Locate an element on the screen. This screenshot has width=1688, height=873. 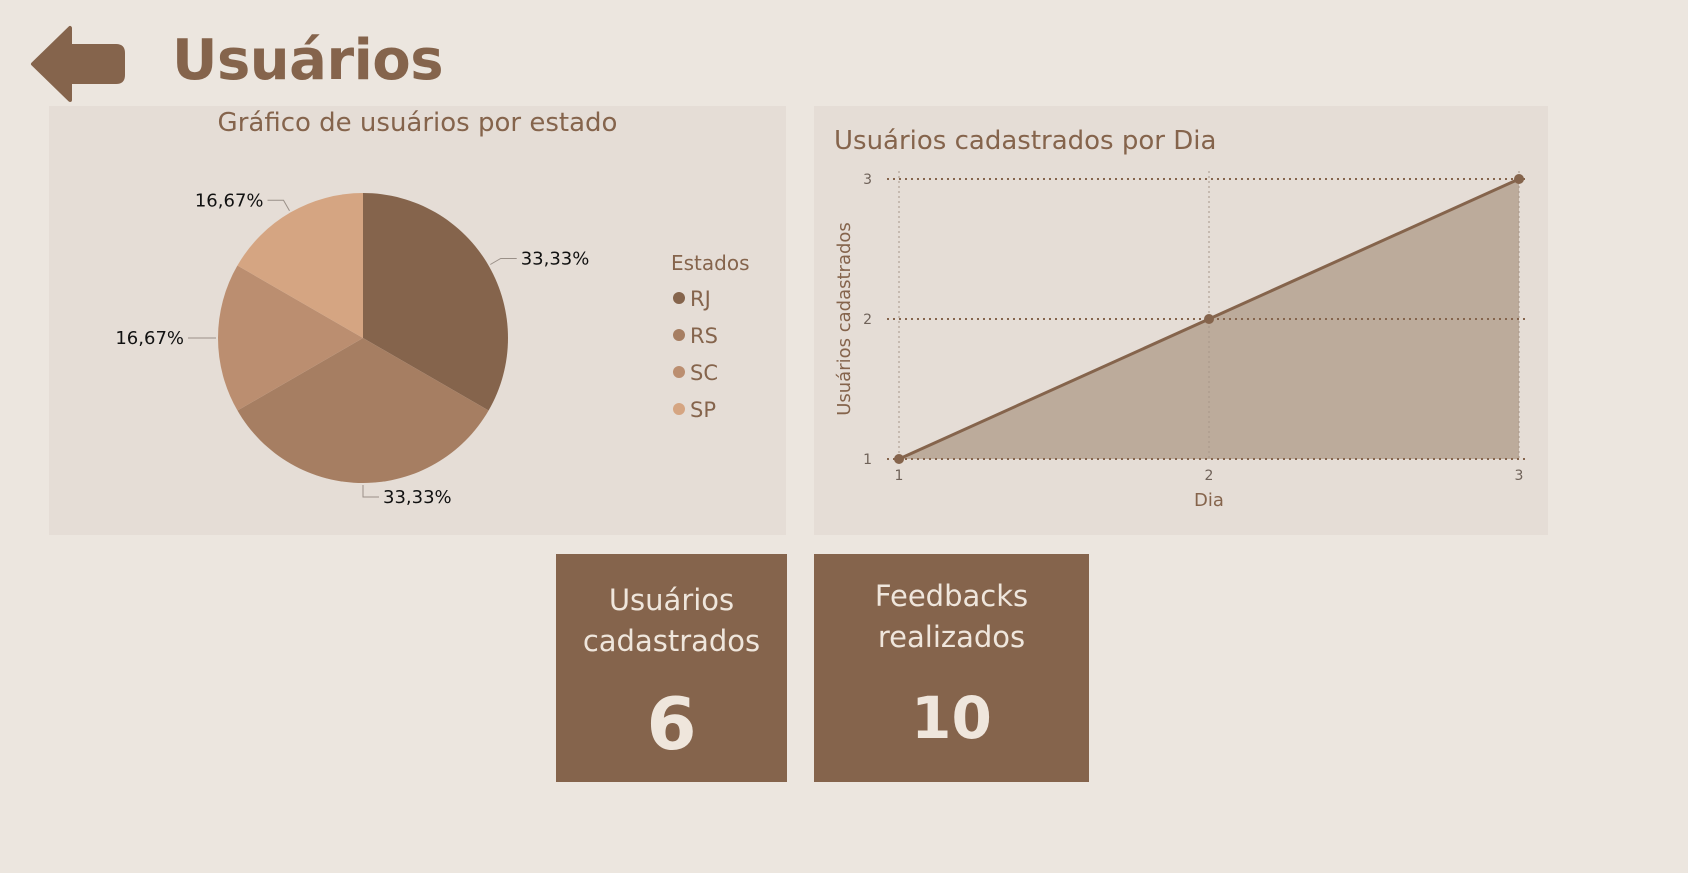
line-chart-title: Usuários cadastrados por Dia is located at coordinates (1025, 141).